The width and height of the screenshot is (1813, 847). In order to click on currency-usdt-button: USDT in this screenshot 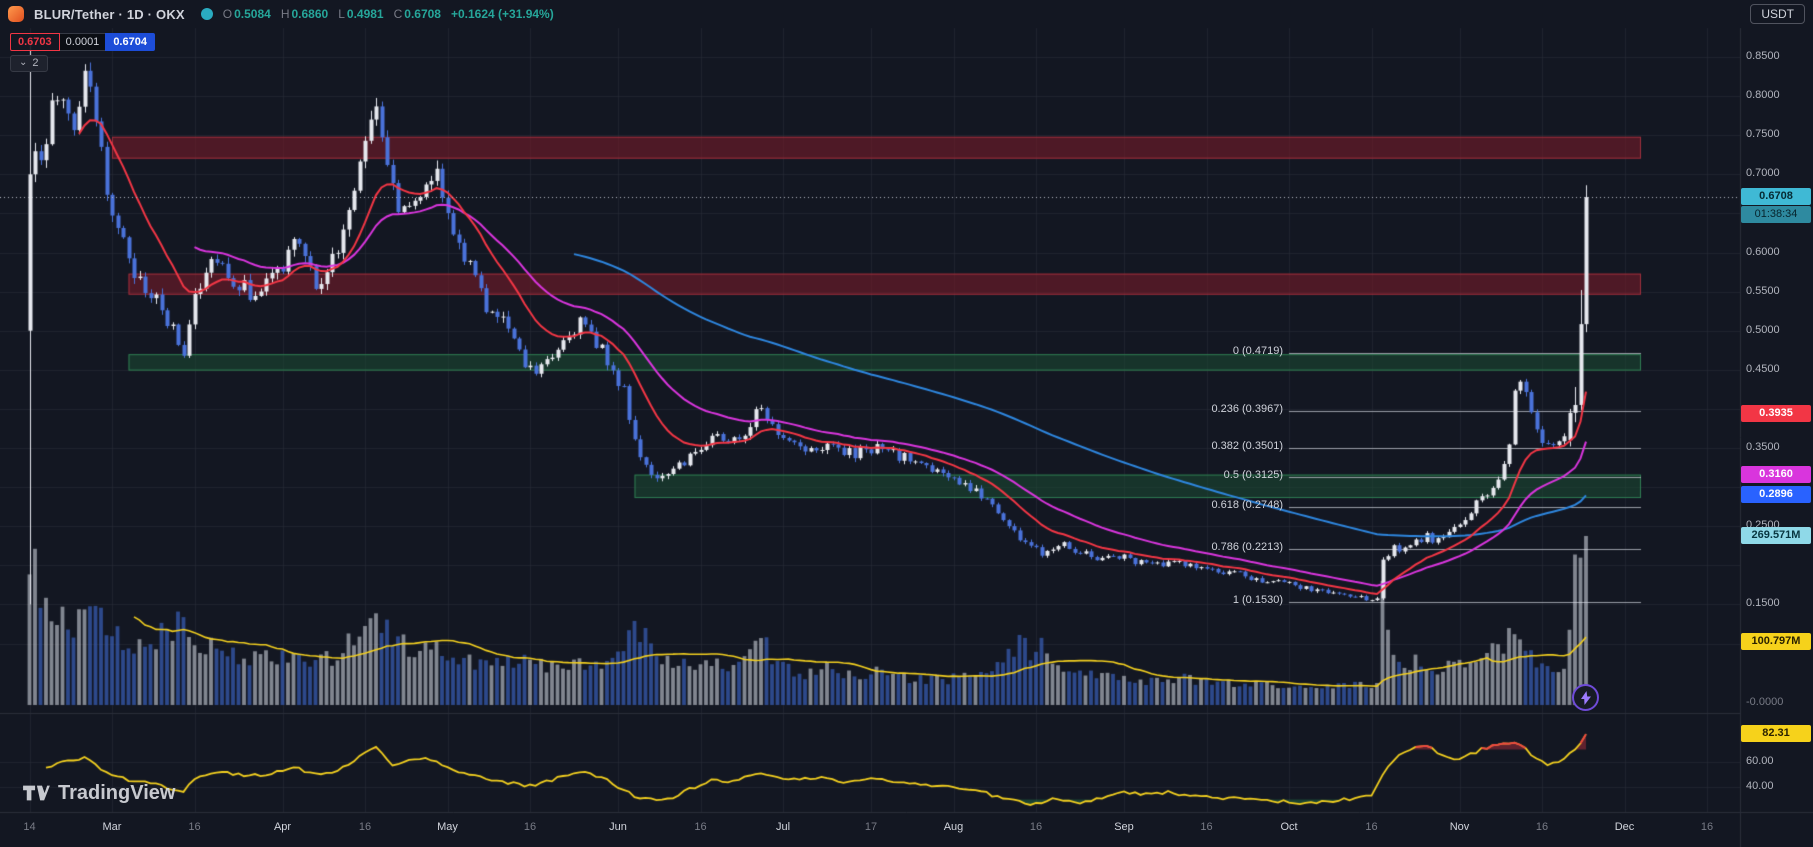, I will do `click(1777, 14)`.